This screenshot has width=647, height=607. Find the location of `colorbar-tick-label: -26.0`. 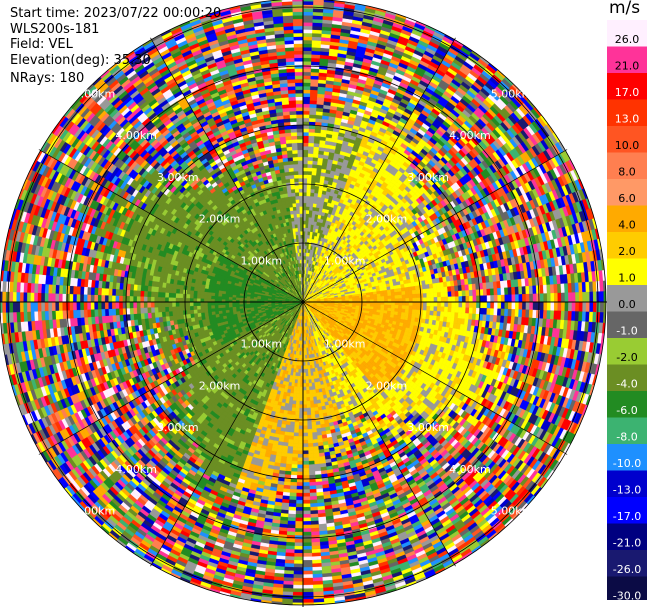

colorbar-tick-label: -26.0 is located at coordinates (627, 569).